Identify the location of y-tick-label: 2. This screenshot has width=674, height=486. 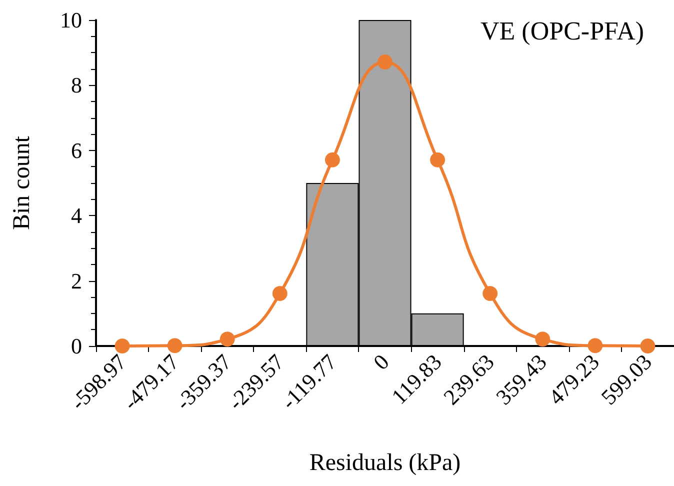
(76, 281).